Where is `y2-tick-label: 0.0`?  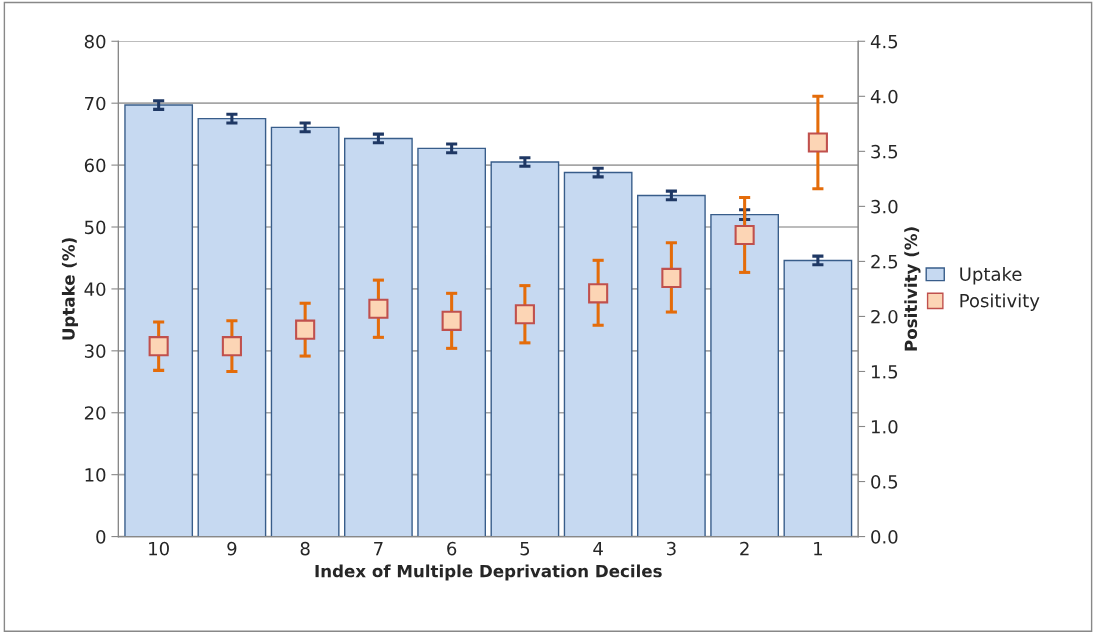 y2-tick-label: 0.0 is located at coordinates (884, 537).